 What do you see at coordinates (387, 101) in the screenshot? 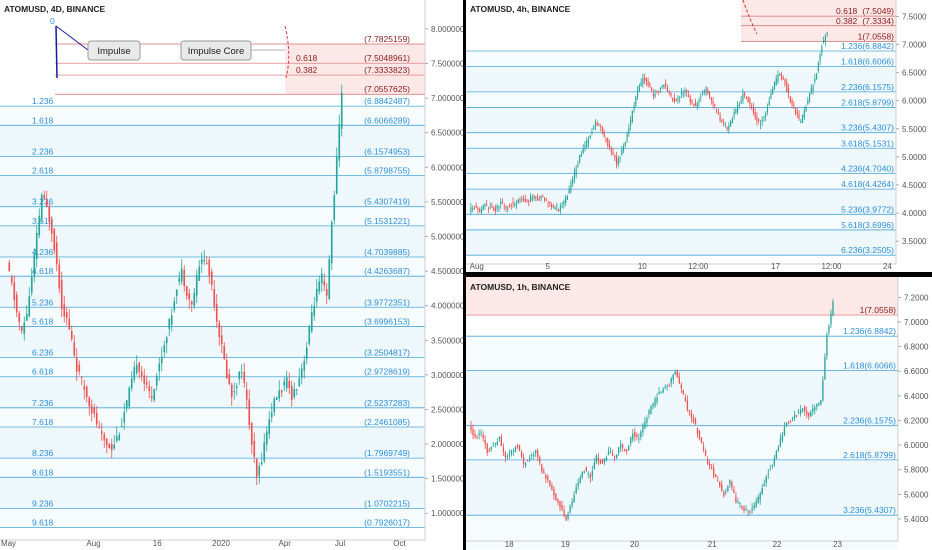
I see `fib-value-label: (6.8842487)` at bounding box center [387, 101].